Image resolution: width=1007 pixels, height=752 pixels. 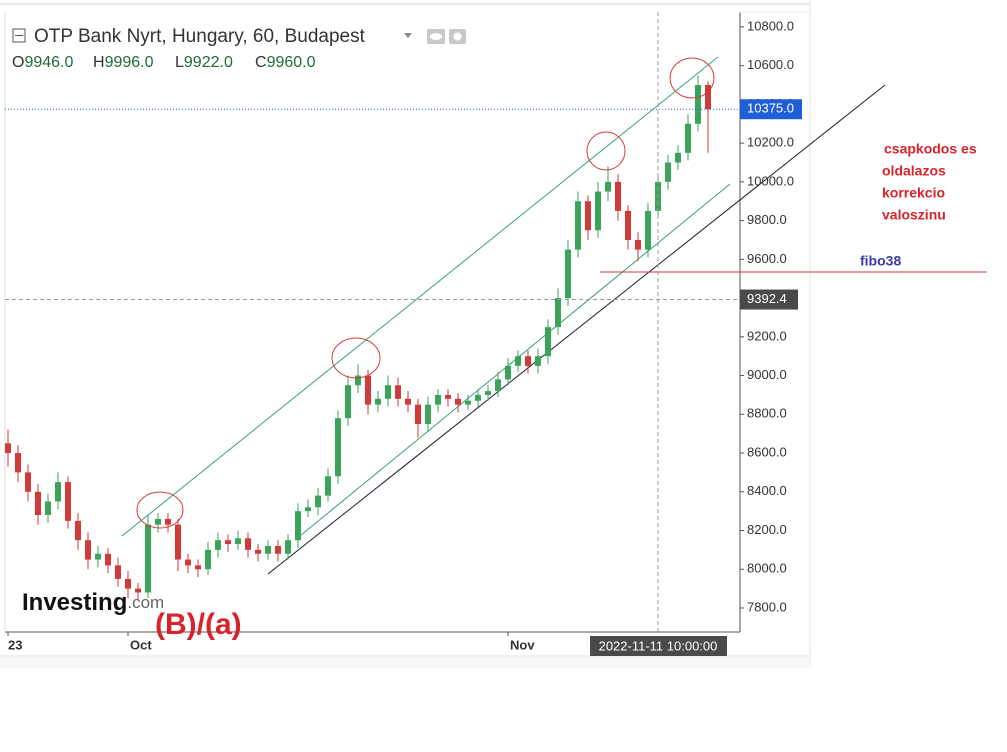 I want to click on ohlc-key: O, so click(x=18, y=62).